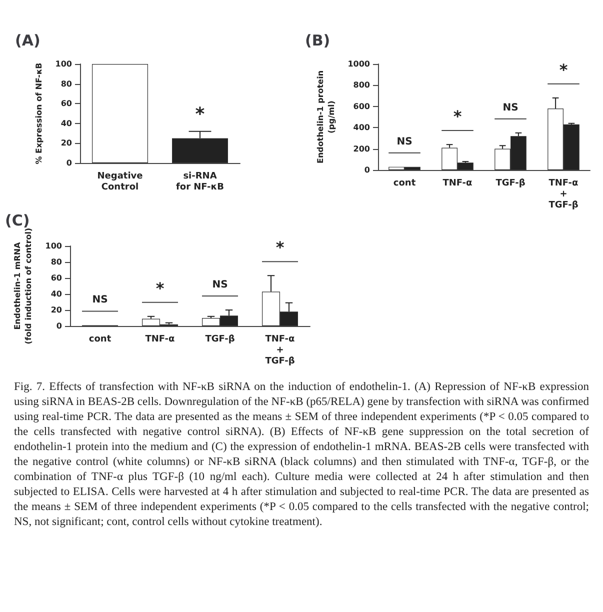 This screenshot has width=603, height=612. I want to click on chart-title: (A), so click(27, 41).